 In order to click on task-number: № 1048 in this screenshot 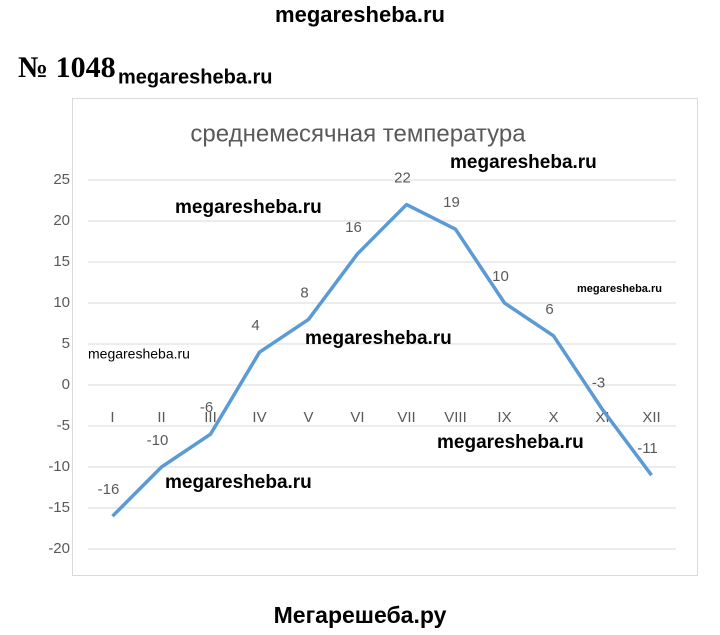, I will do `click(67, 67)`.